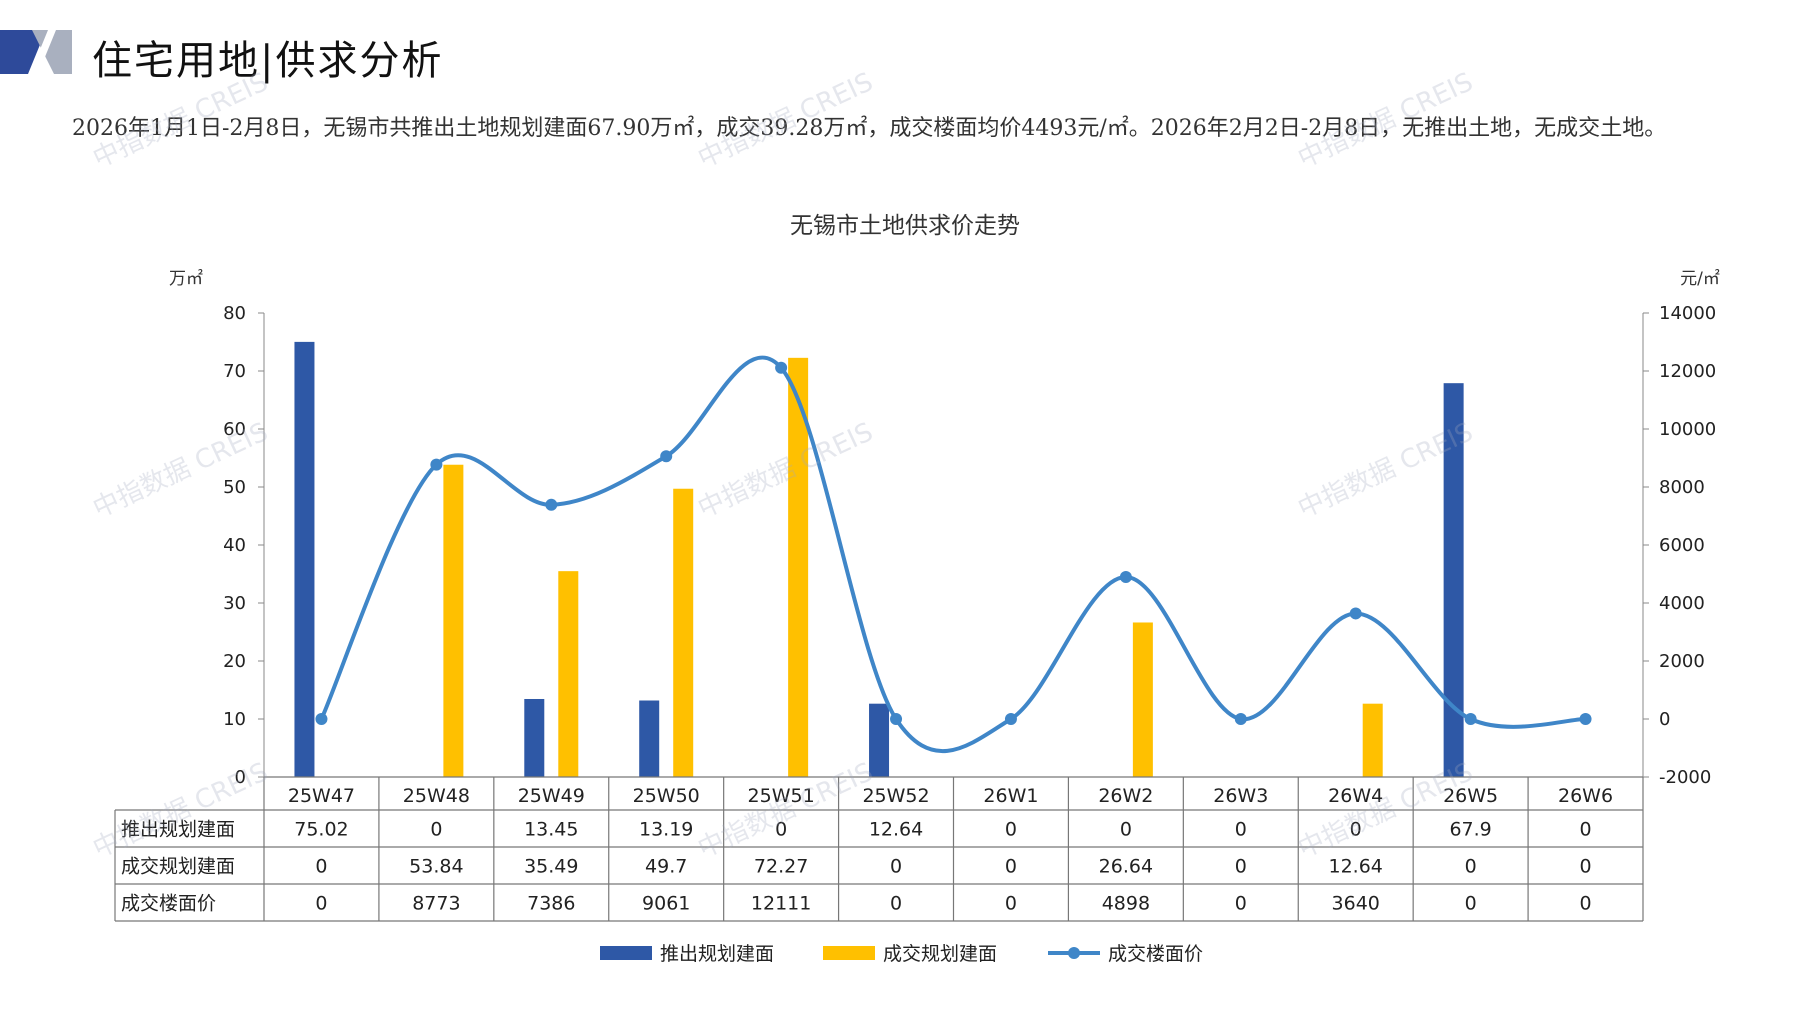  Describe the element at coordinates (895, 796) in the screenshot. I see `x-tick-label: 25W52` at that location.